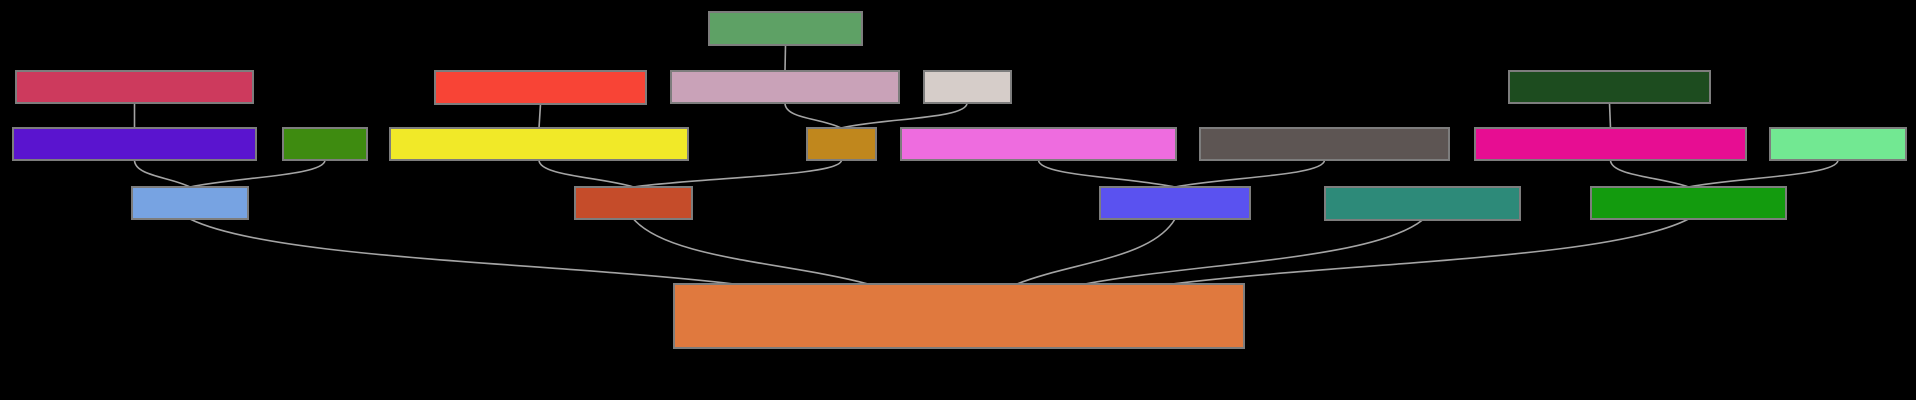 This screenshot has height=400, width=1916. Describe the element at coordinates (190, 203) in the screenshot. I see `node-cornflower-blue` at that location.